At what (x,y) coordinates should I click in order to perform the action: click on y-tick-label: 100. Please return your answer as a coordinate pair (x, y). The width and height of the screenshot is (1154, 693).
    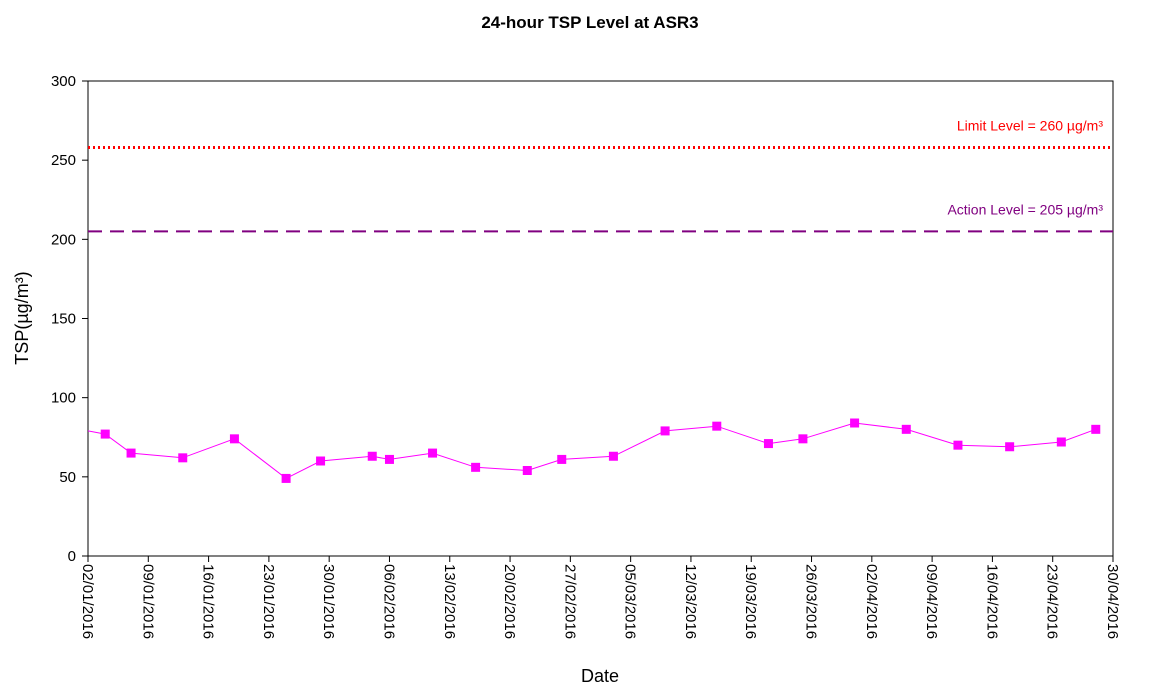
    Looking at the image, I should click on (63, 398).